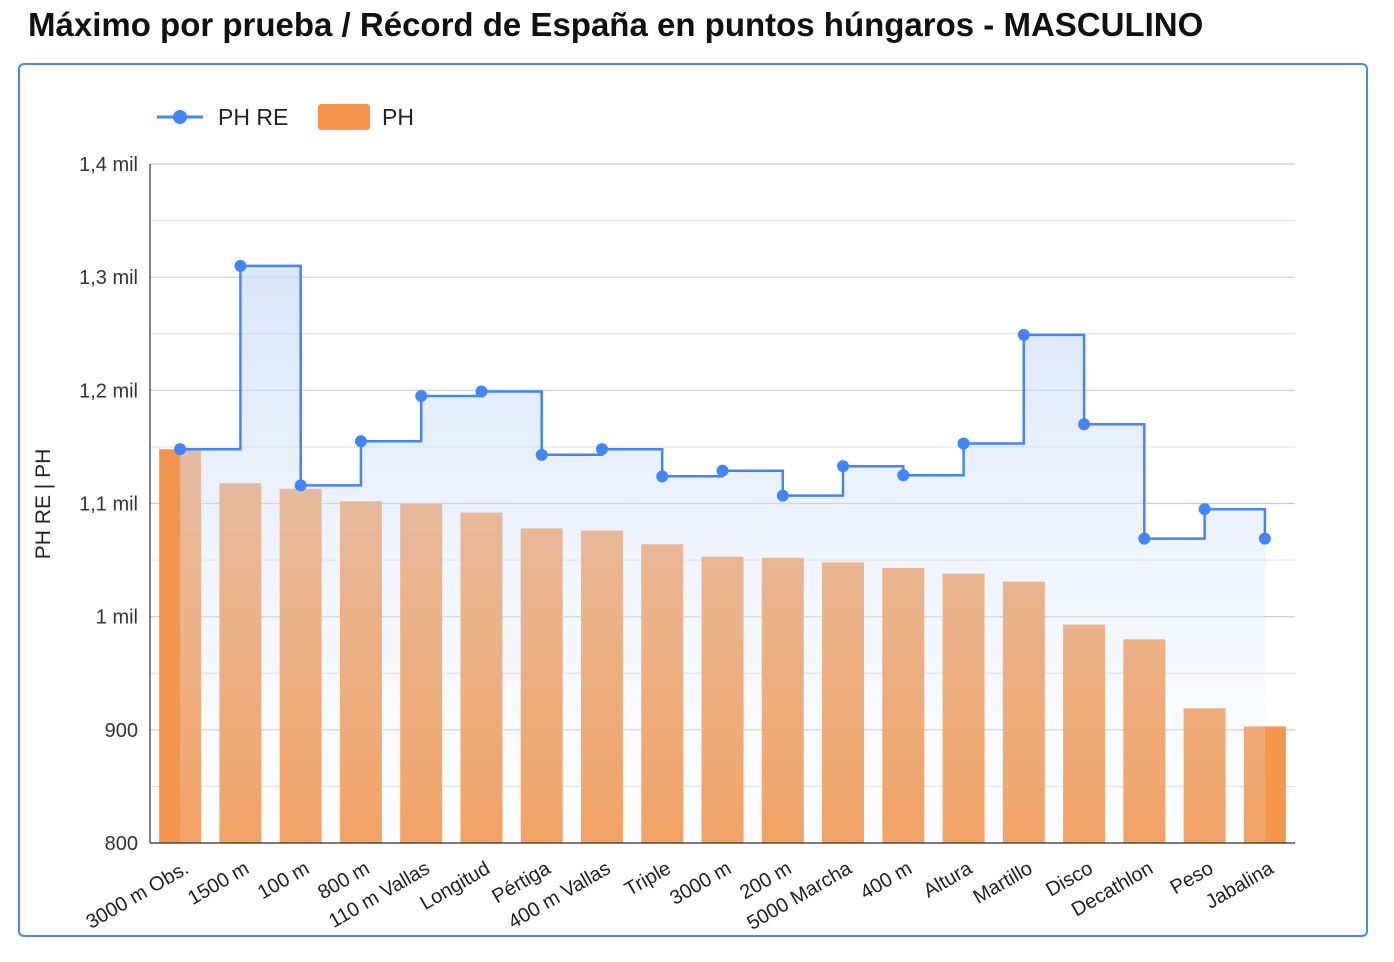 The height and width of the screenshot is (962, 1394). Describe the element at coordinates (366, 117) in the screenshot. I see `legend-item-ph: PH` at that location.